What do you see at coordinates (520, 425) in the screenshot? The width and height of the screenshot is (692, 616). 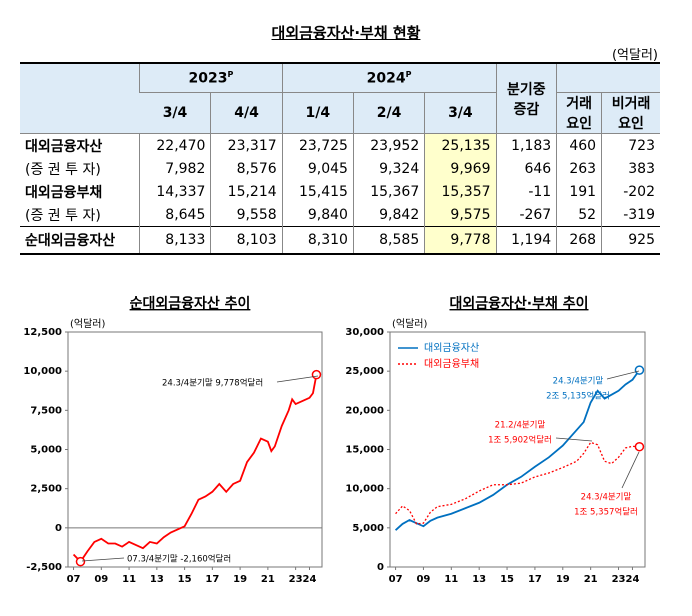 I see `annotation: 21.2/4분기말` at bounding box center [520, 425].